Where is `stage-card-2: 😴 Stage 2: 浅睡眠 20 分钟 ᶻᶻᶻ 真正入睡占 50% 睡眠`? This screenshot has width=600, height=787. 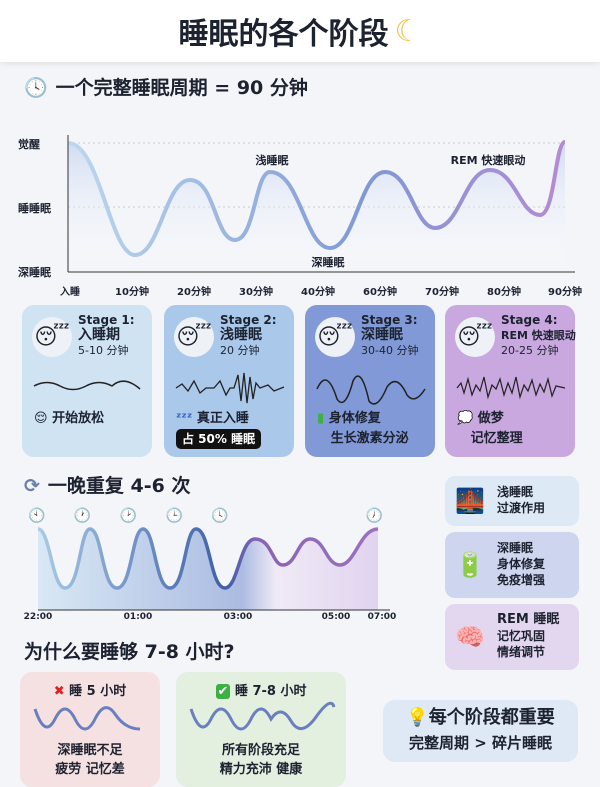
stage-card-2: 😴 Stage 2: 浅睡眠 20 分钟 ᶻᶻᶻ 真正入睡占 50% 睡眠 is located at coordinates (229, 381).